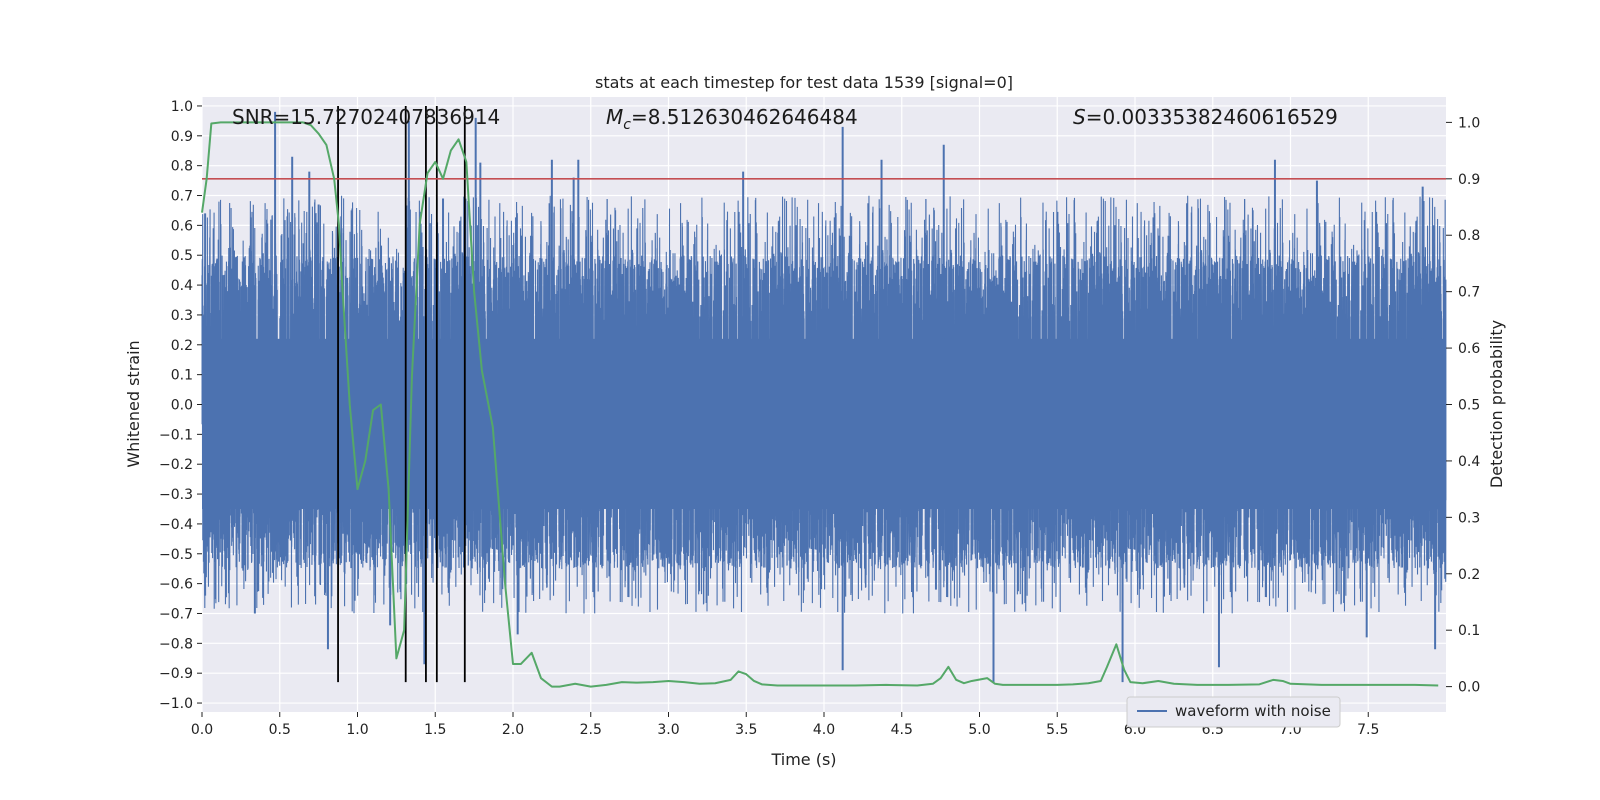 The image size is (1600, 800). What do you see at coordinates (1469, 462) in the screenshot?
I see `right-y-tick-label: 0.4` at bounding box center [1469, 462].